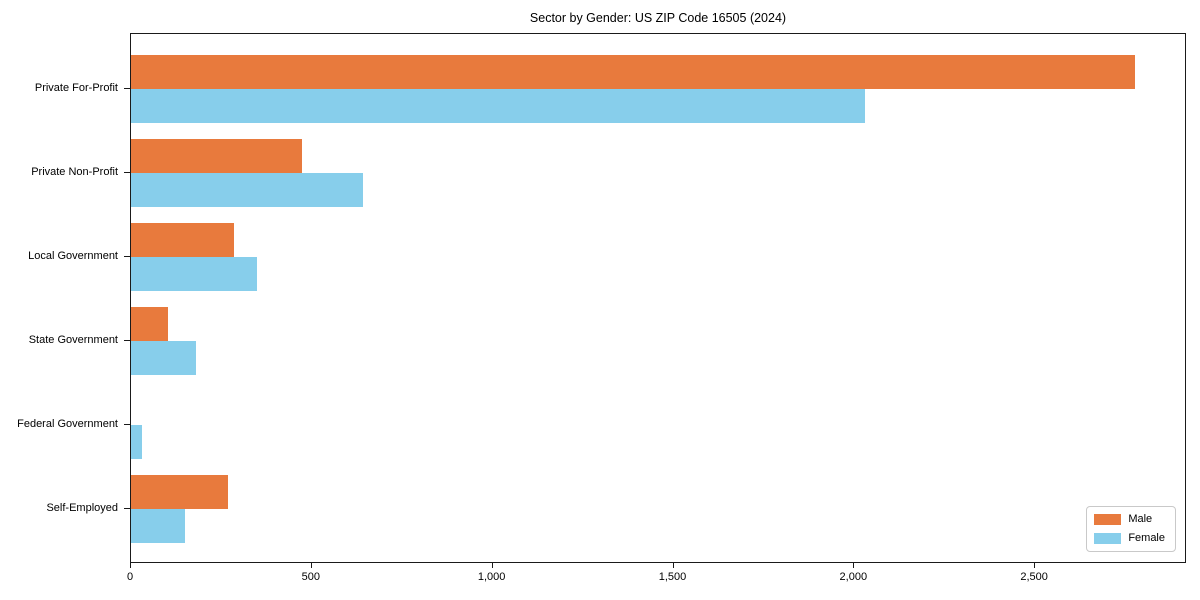  Describe the element at coordinates (853, 577) in the screenshot. I see `x-axis-tick-label: 2,000` at that location.